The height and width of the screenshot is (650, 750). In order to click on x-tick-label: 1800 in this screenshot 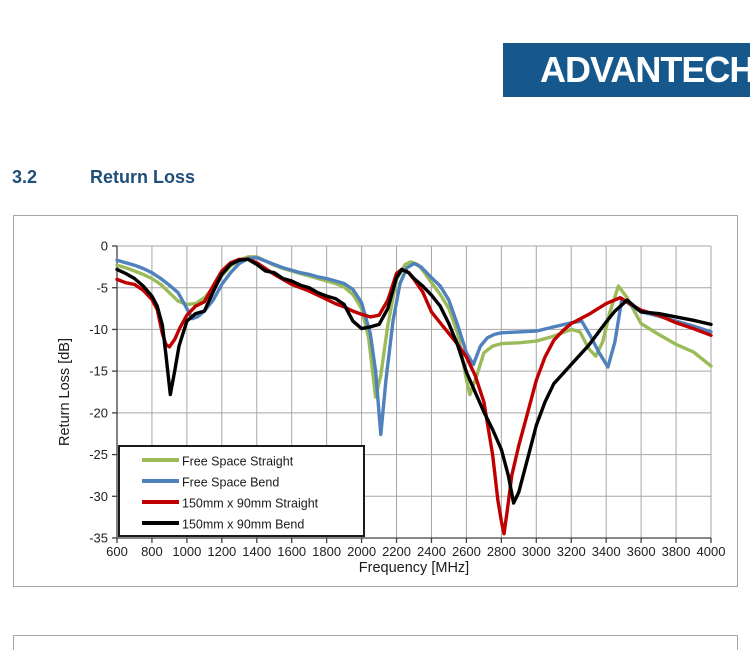, I will do `click(326, 551)`.